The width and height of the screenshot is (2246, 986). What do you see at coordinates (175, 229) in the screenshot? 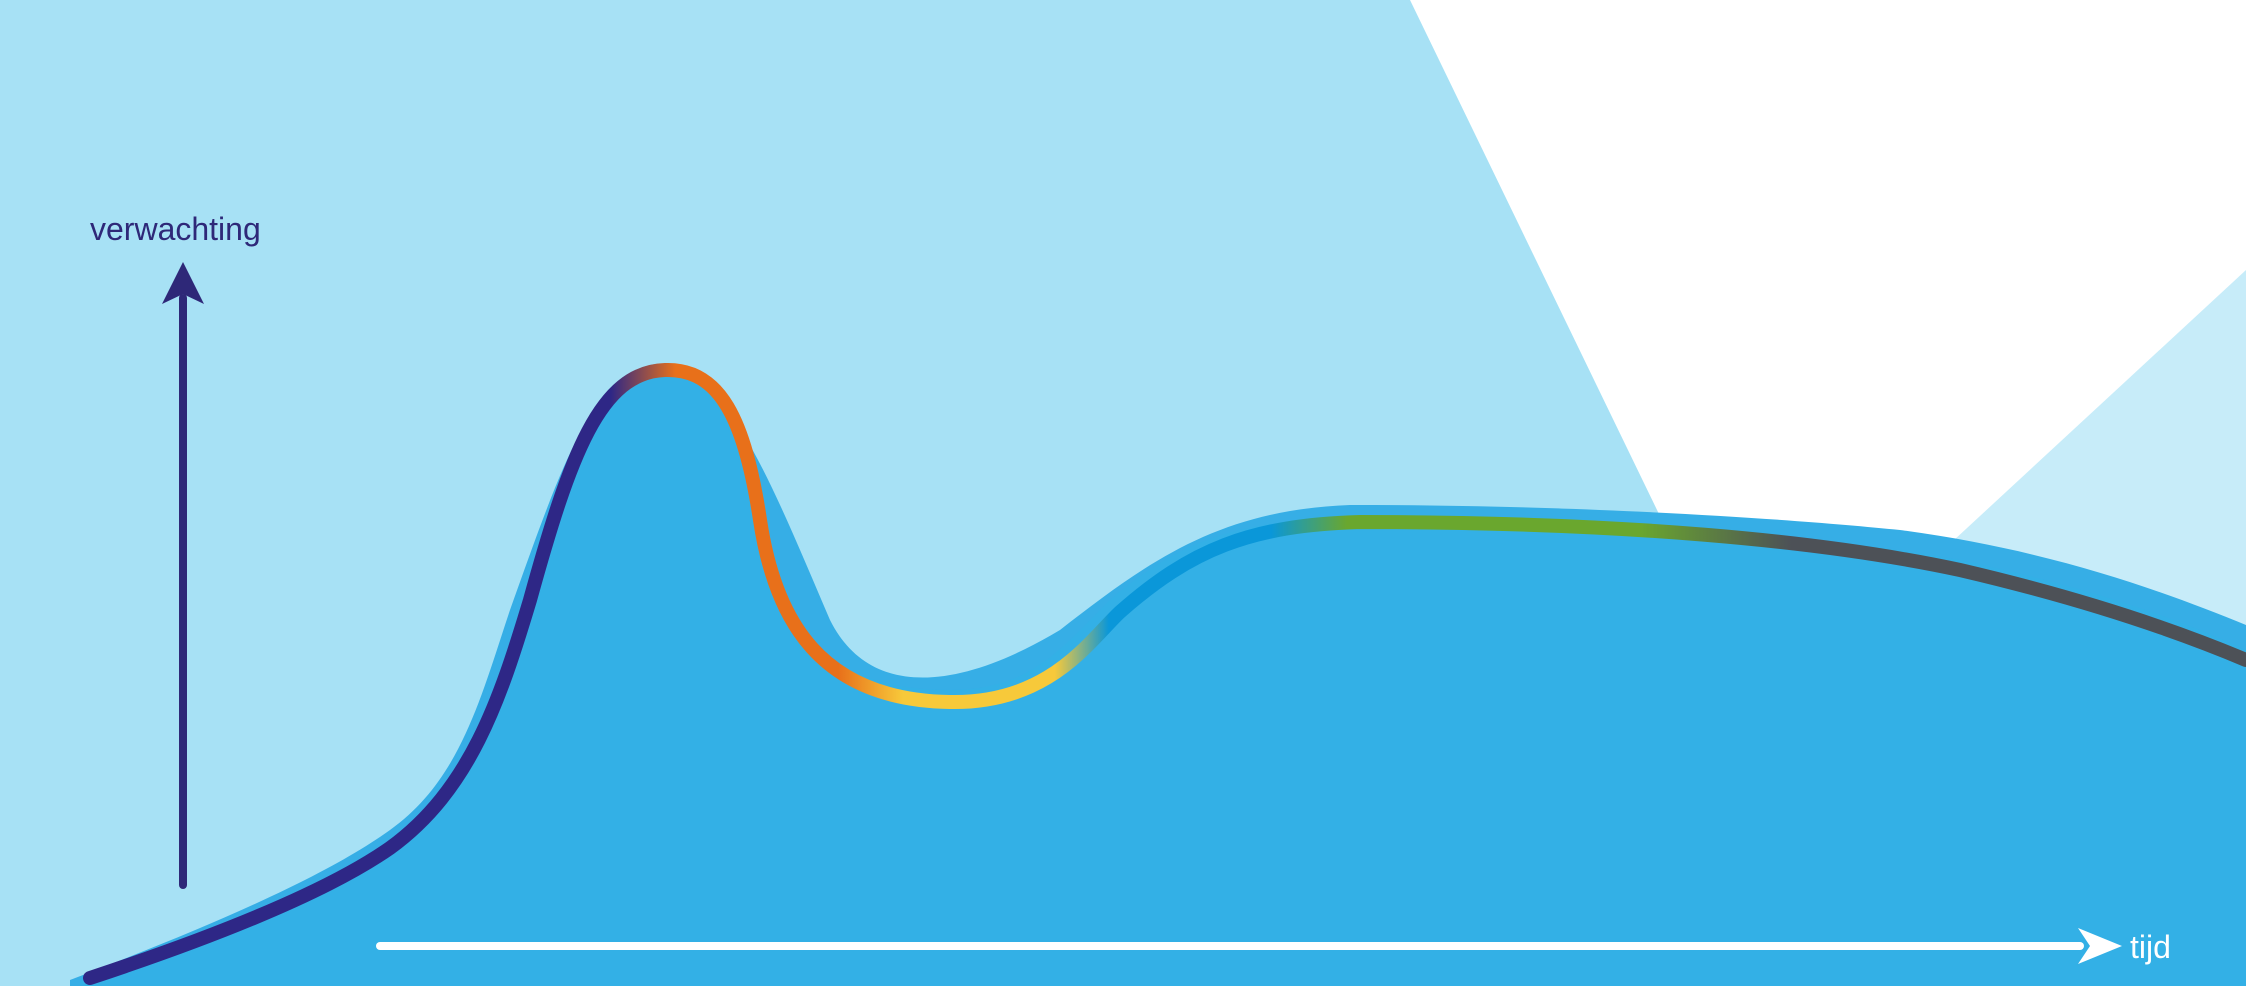
I see `y-axis-label: verwachting` at bounding box center [175, 229].